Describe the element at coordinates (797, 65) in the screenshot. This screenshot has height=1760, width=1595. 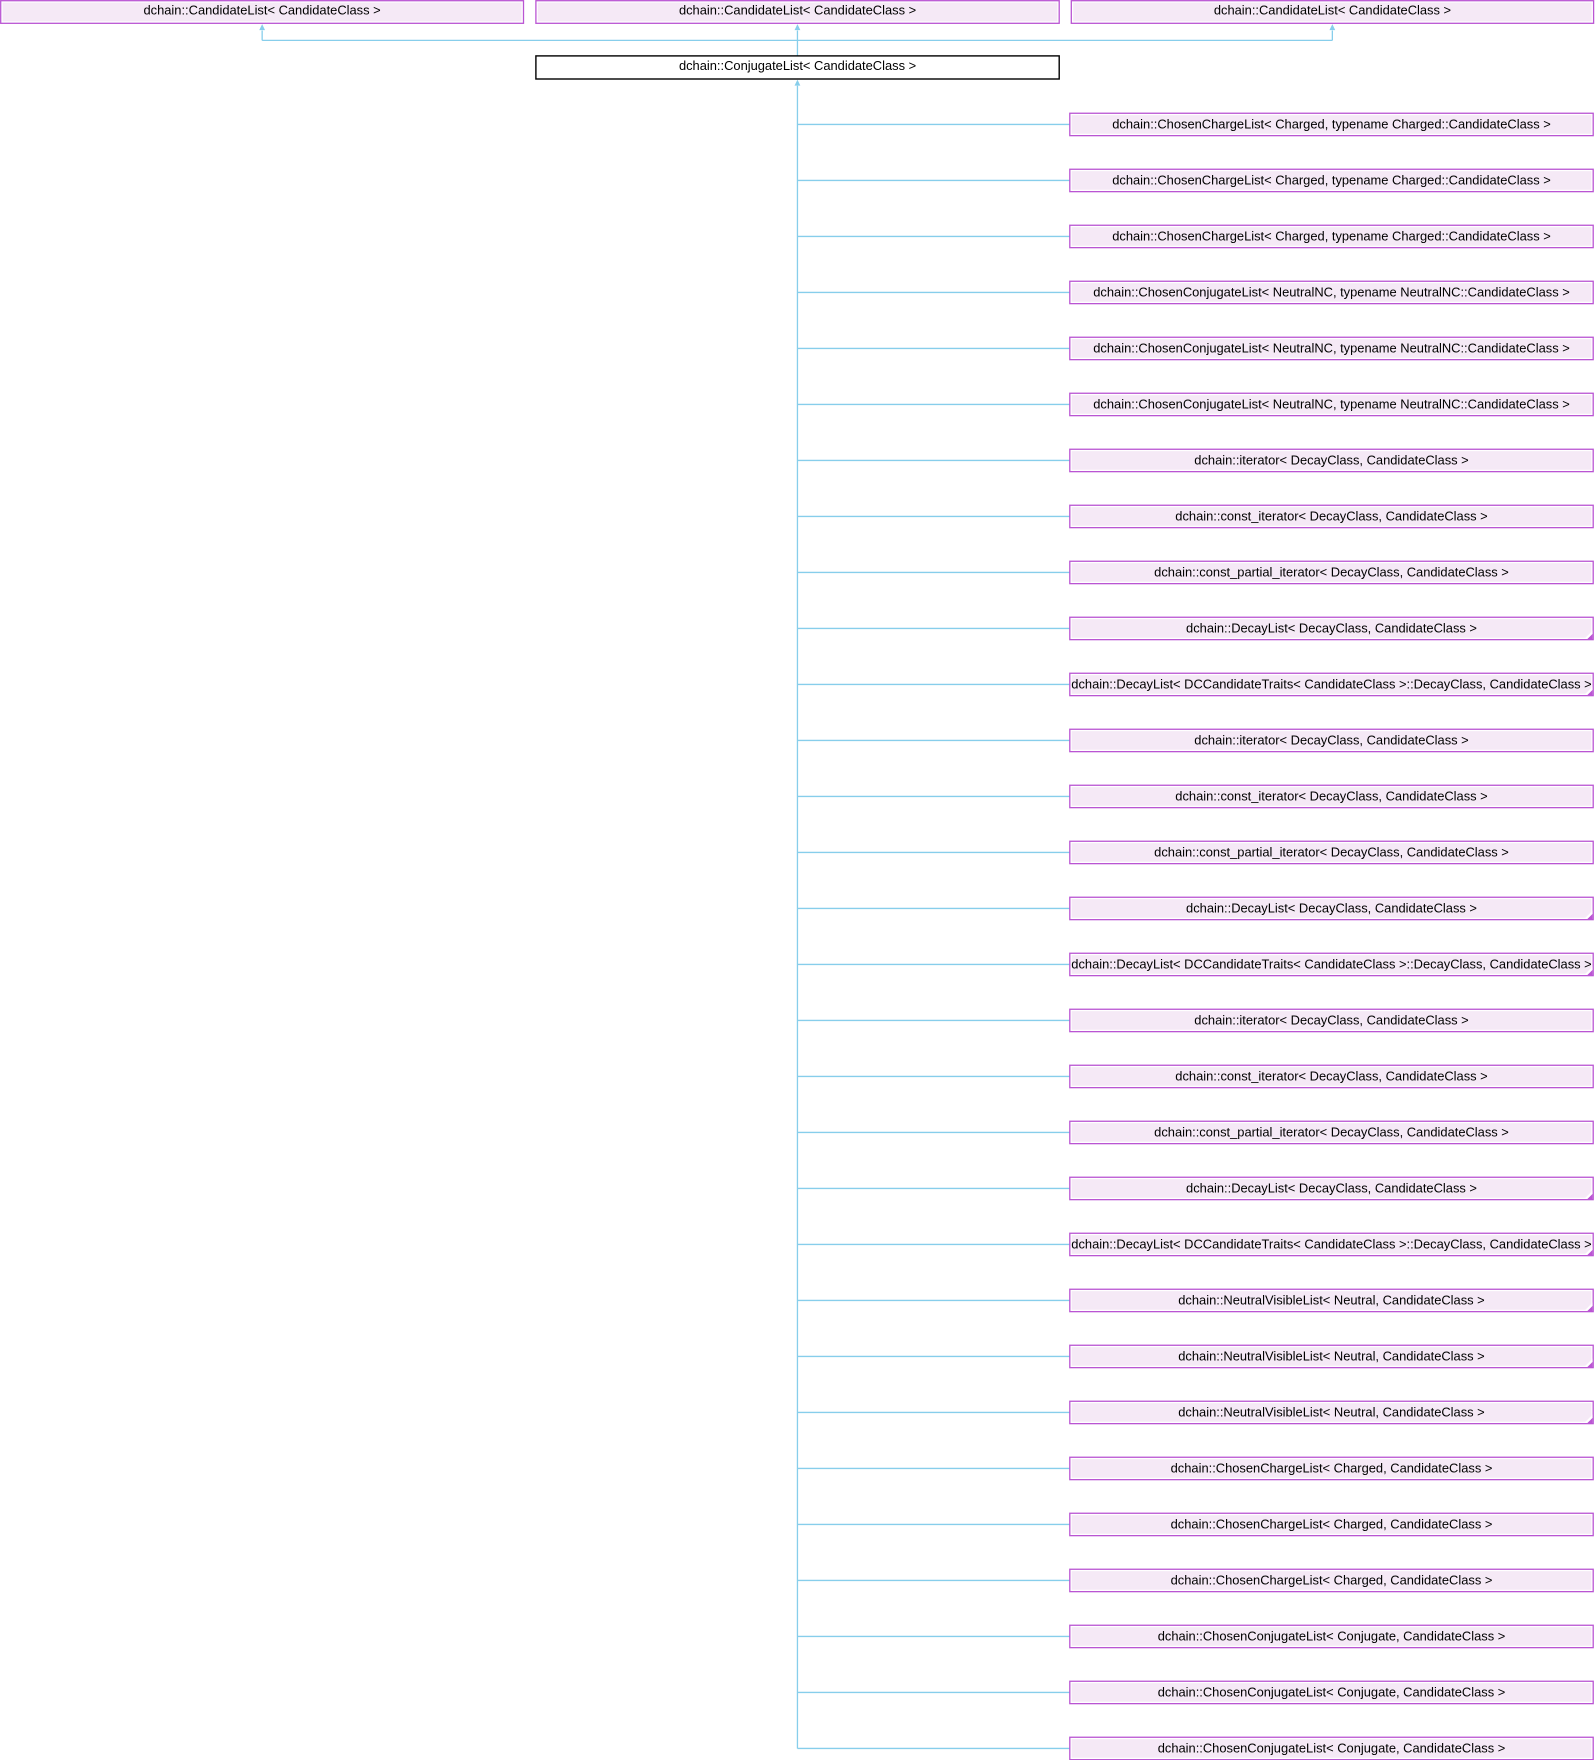
I see `svg-text:dchain::ConjugateList< Candida: dchain::ConjugateList< CandidateClass >` at that location.